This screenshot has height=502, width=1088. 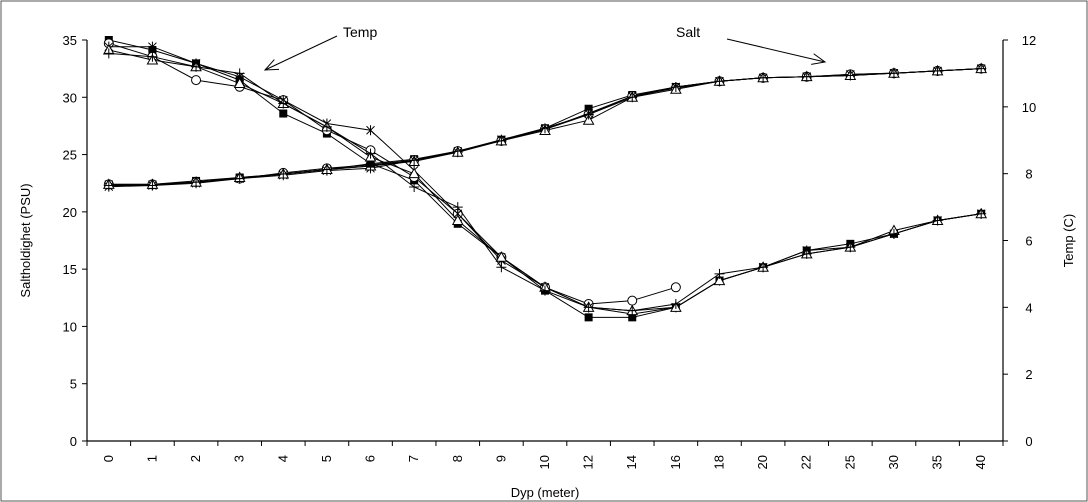 What do you see at coordinates (1029, 107) in the screenshot?
I see `y-right-tick-label: 10` at bounding box center [1029, 107].